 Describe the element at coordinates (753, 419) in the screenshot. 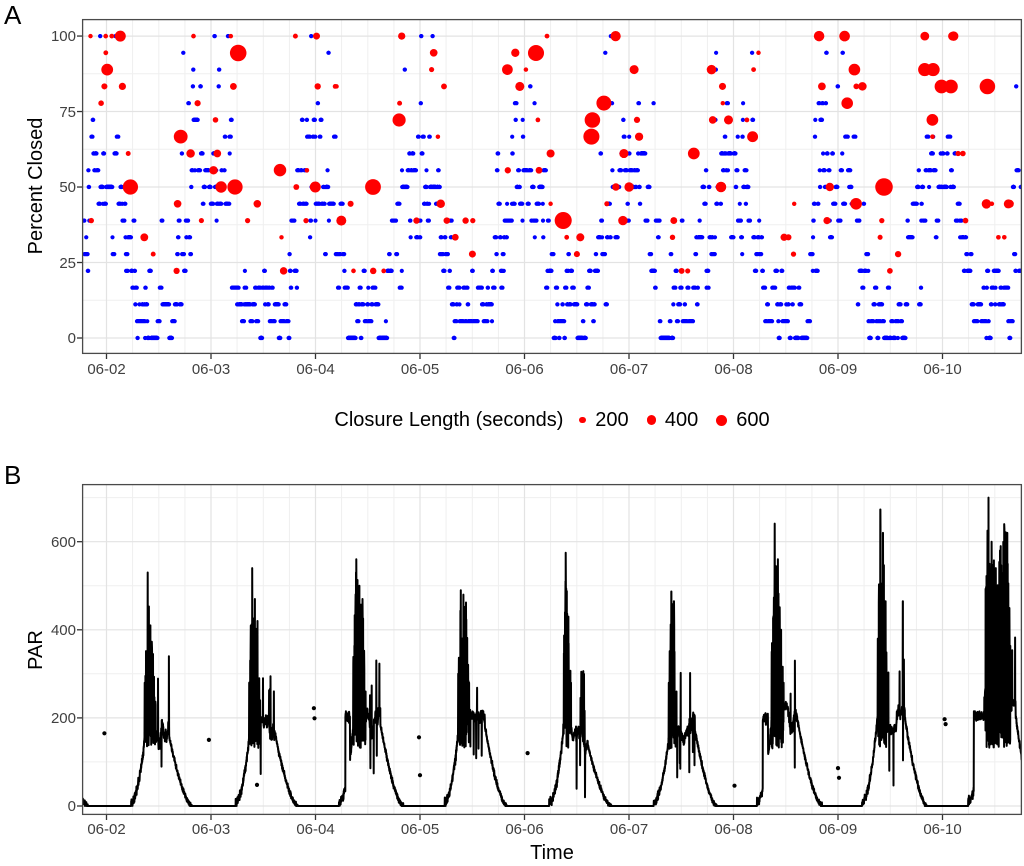

I see `legend-label-600: 600` at that location.